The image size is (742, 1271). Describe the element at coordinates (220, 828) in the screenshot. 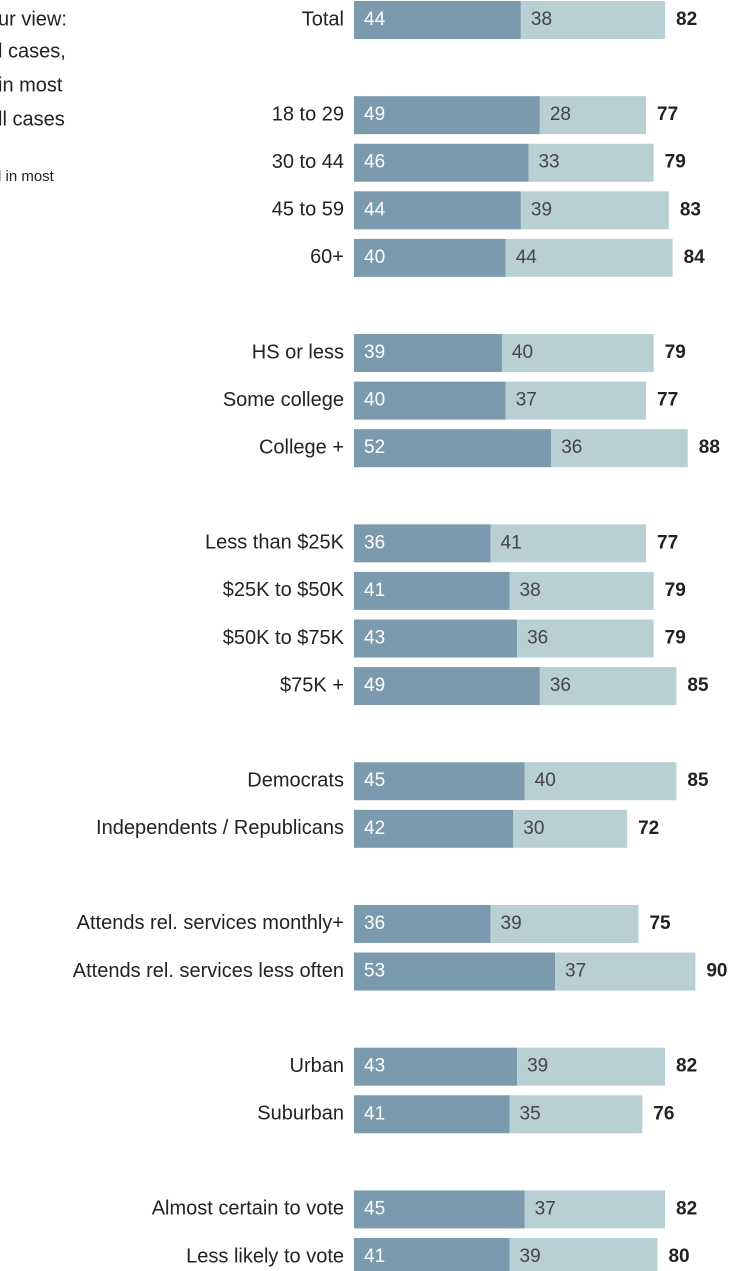

I see `category-label: Independents / Republicans` at that location.